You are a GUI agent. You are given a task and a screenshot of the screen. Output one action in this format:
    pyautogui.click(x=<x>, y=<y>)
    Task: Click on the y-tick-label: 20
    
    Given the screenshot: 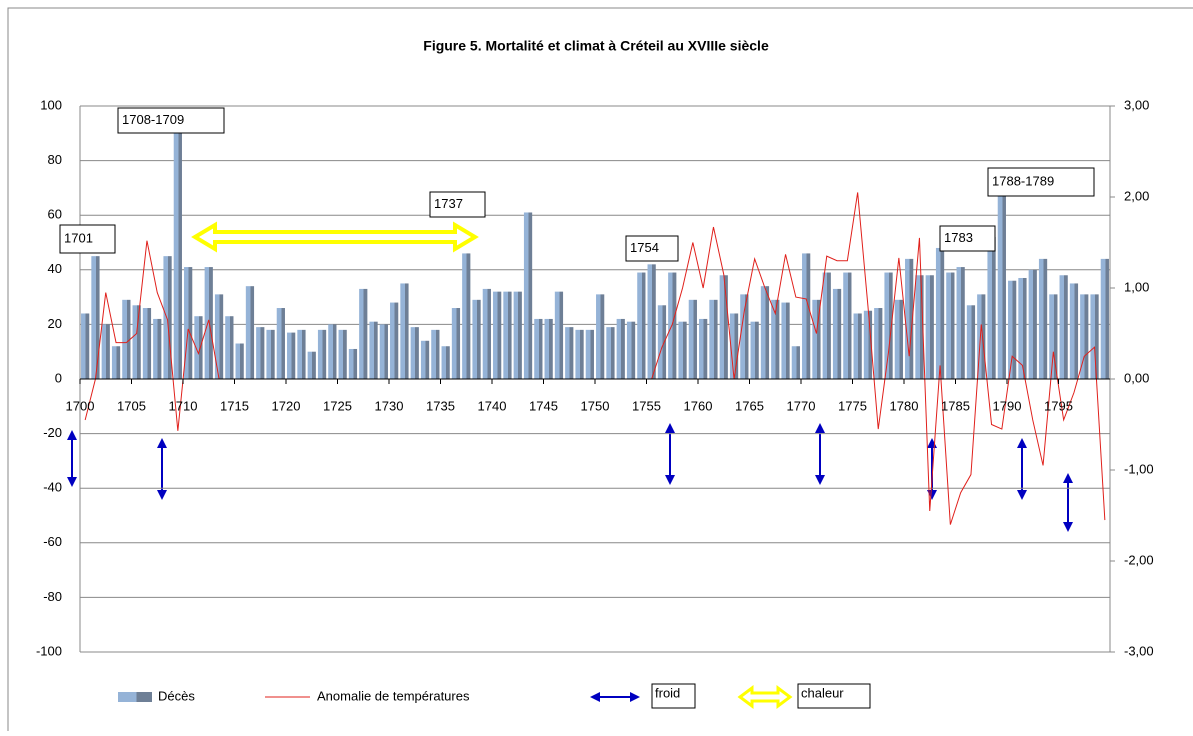 What is the action you would take?
    pyautogui.click(x=55, y=323)
    